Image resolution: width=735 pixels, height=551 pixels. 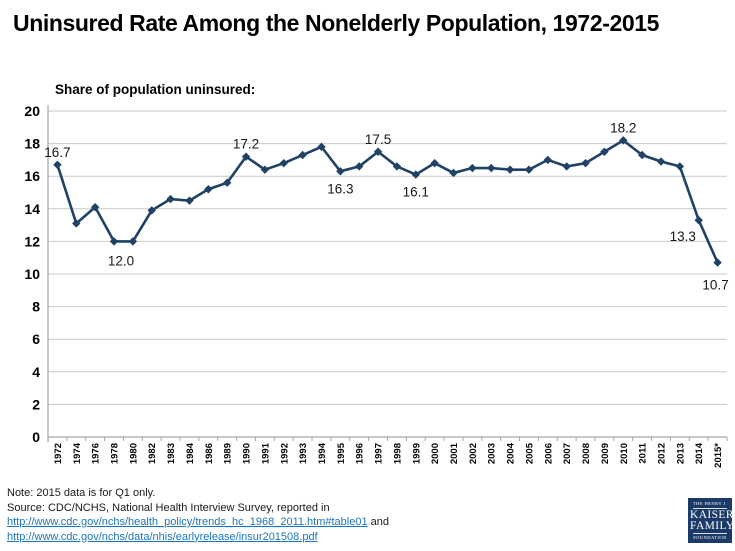 I want to click on x-axis-label: 1974, so click(x=77, y=453).